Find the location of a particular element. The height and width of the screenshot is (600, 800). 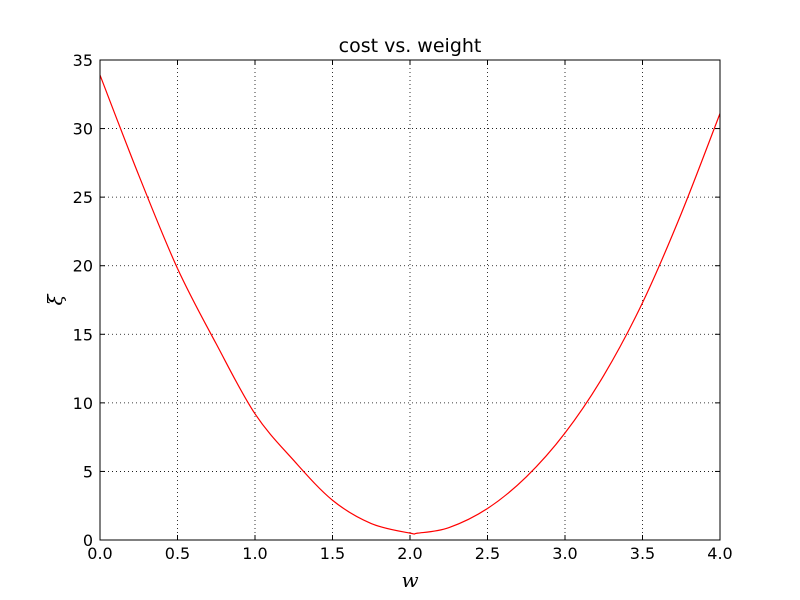

y-tick-label: 25 is located at coordinates (83, 197).